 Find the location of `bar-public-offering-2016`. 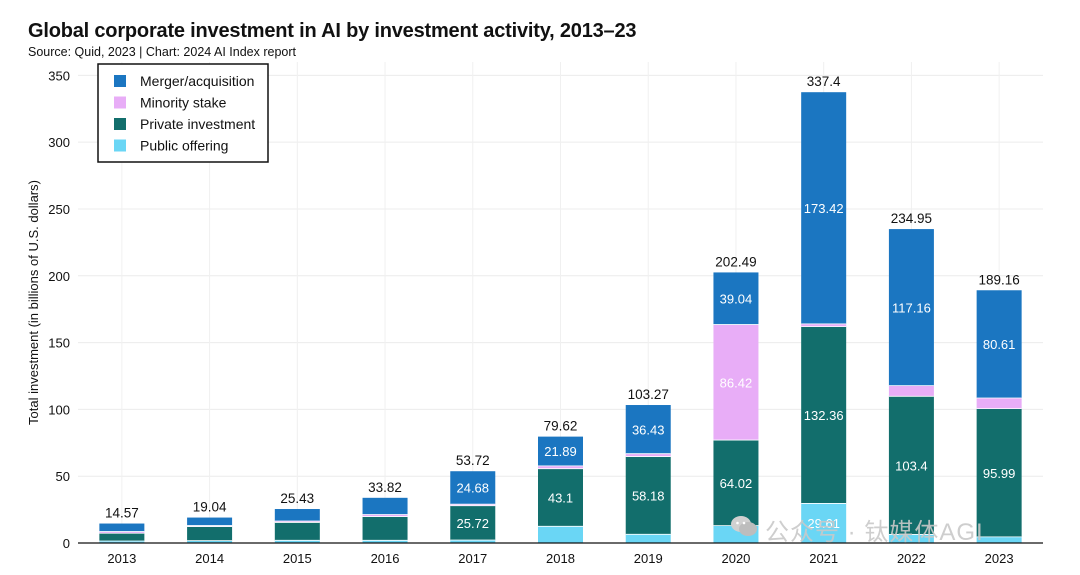

bar-public-offering-2016 is located at coordinates (385, 541).